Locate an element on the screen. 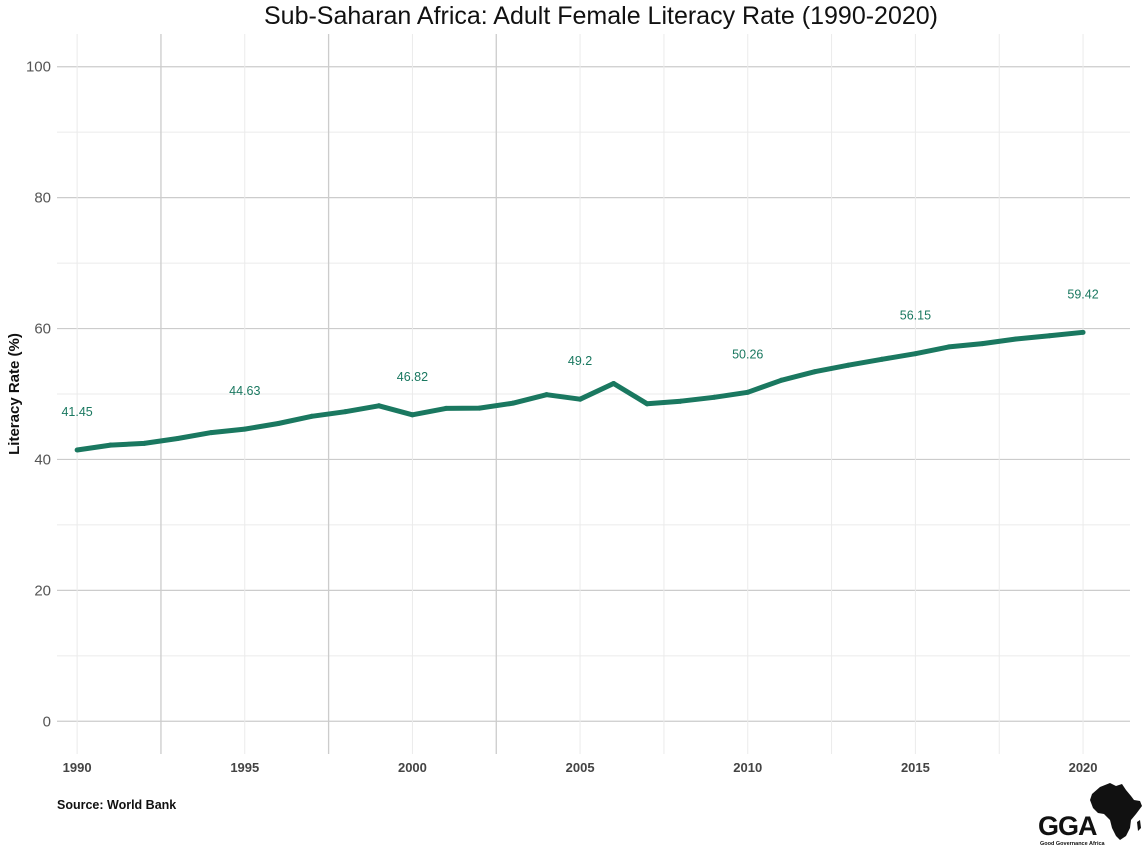 This screenshot has height=854, width=1146. y-axis-ticks: 0 20 40 60 80 100 is located at coordinates (38, 395).